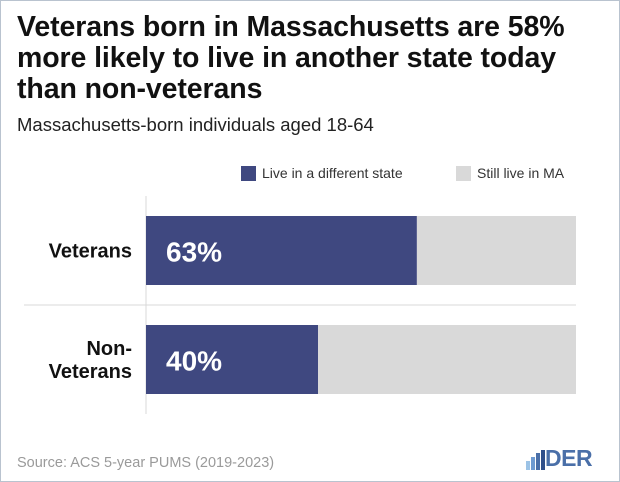  Describe the element at coordinates (248, 173) in the screenshot. I see `legend-swatch-different-state` at that location.